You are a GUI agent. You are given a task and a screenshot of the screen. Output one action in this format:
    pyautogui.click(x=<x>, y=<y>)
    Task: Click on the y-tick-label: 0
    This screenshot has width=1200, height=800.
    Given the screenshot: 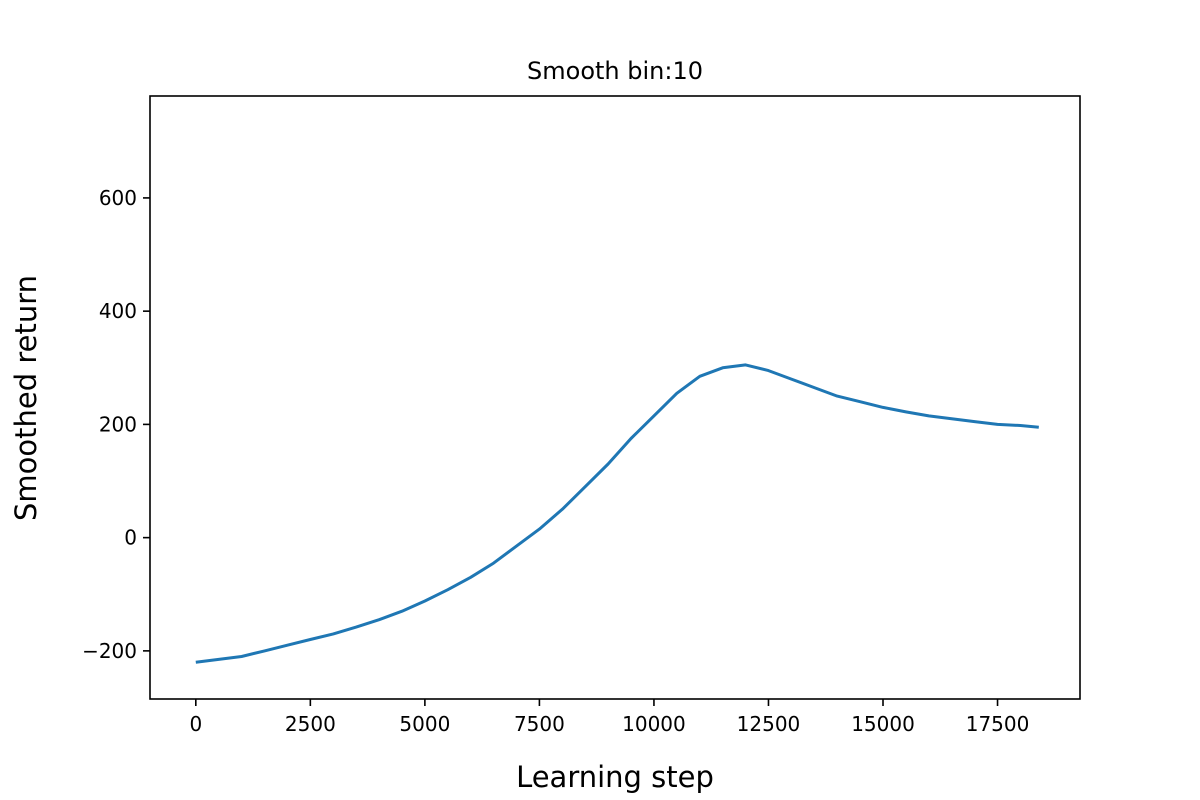 What is the action you would take?
    pyautogui.click(x=130, y=538)
    